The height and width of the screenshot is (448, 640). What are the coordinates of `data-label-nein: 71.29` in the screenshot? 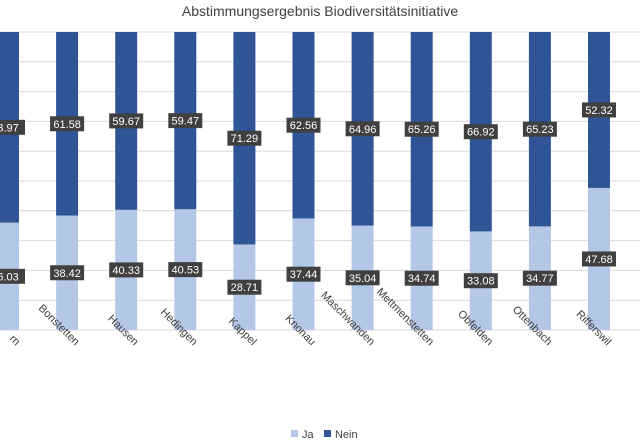 It's located at (245, 139).